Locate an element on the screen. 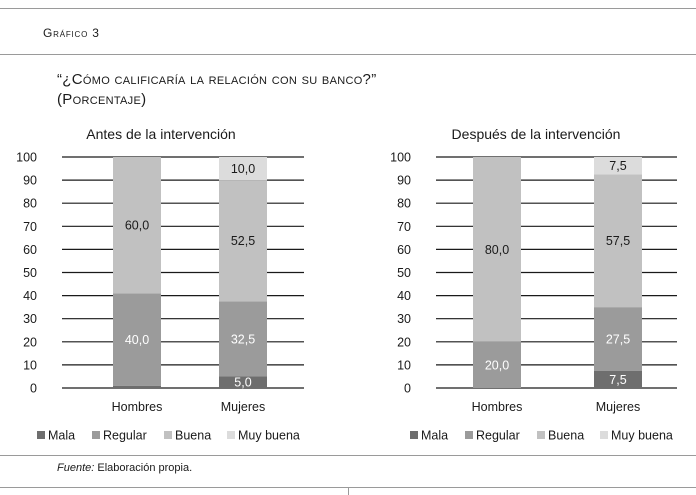 This screenshot has width=696, height=495. x-tick-label-1-0: Hombres is located at coordinates (497, 407).